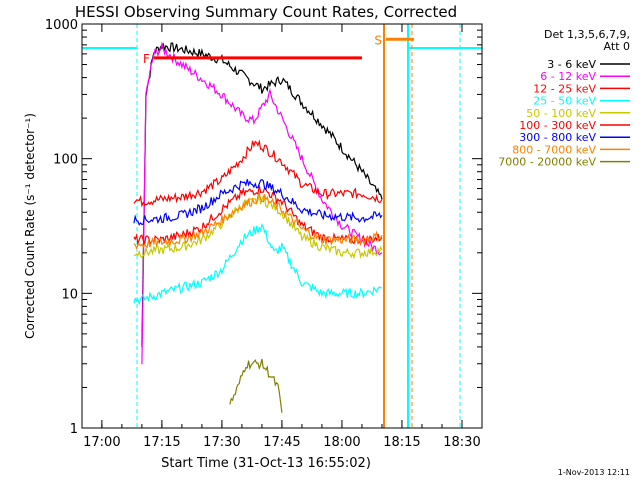  Describe the element at coordinates (587, 34) in the screenshot. I see `legend-header-line-1: Det 1,3,5,6,7,9,` at that location.